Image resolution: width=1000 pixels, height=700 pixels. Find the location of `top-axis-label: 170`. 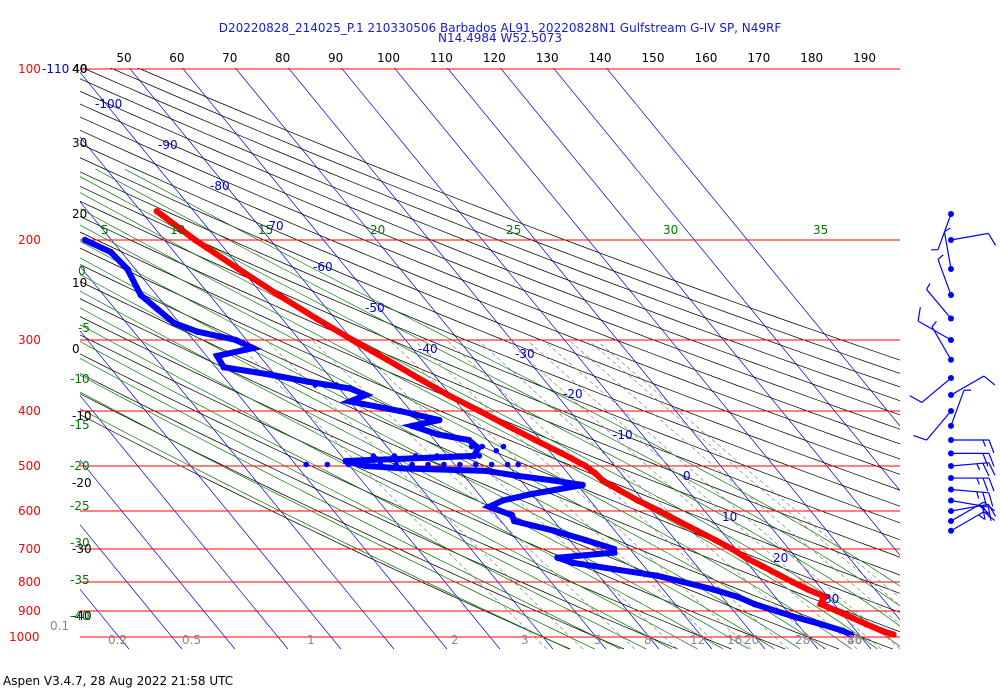

top-axis-label: 170 is located at coordinates (758, 58).